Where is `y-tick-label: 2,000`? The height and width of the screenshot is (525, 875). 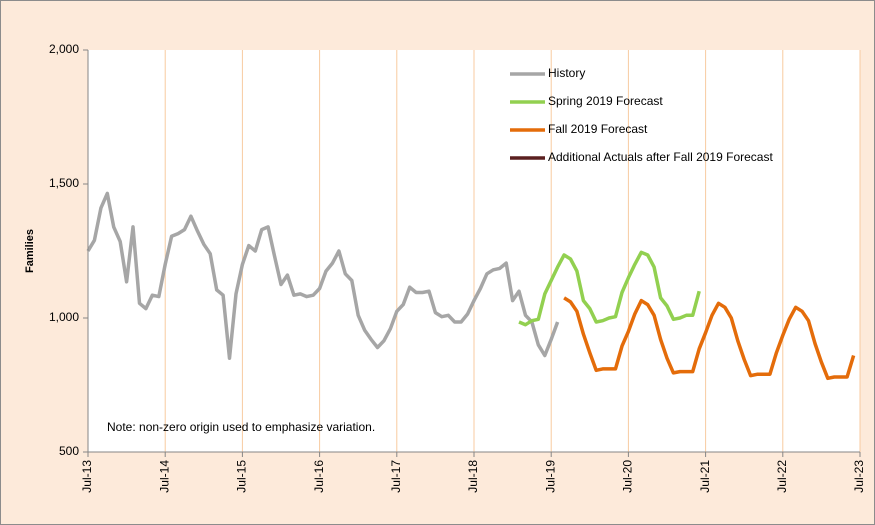 y-tick-label: 2,000 is located at coordinates (64, 49).